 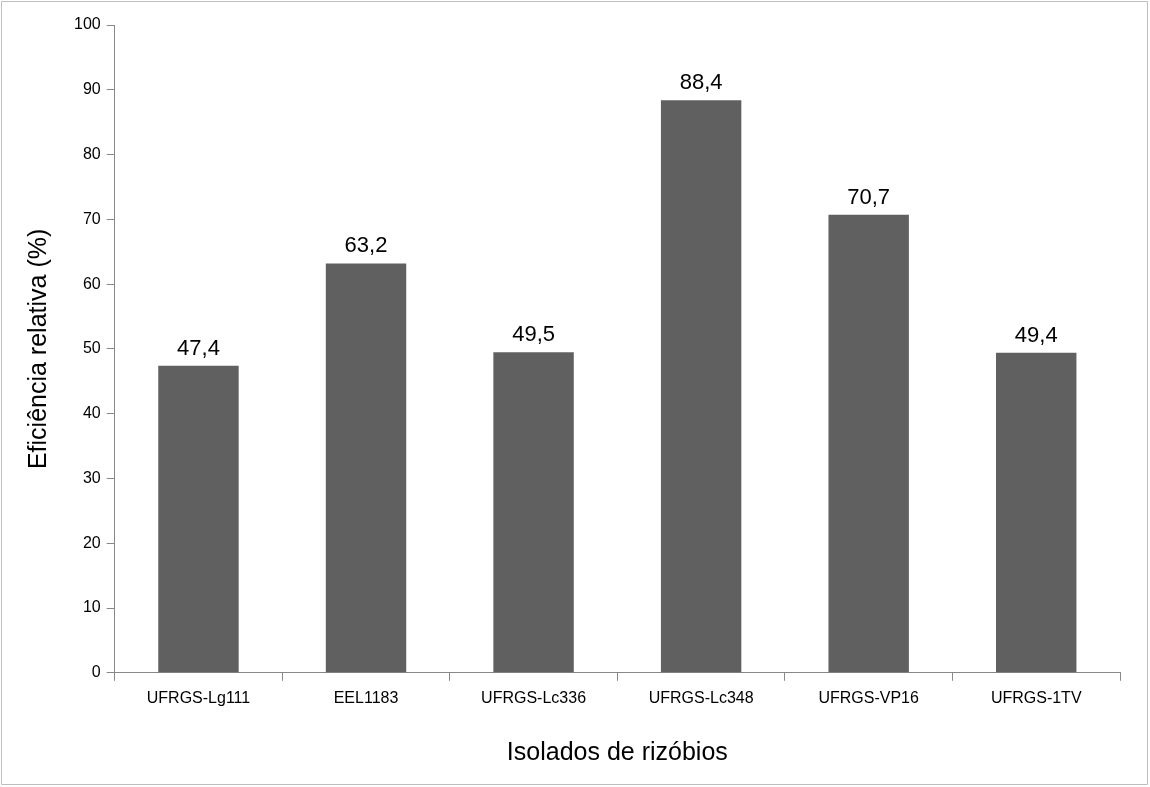 What do you see at coordinates (91, 477) in the screenshot?
I see `y-tick-label: 30` at bounding box center [91, 477].